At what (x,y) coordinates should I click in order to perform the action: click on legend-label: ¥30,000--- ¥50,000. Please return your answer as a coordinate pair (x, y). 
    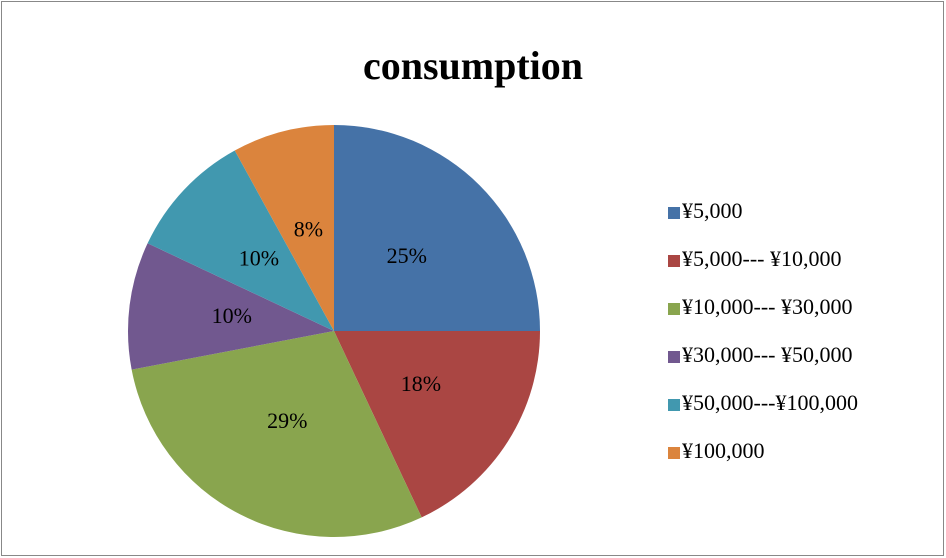
    Looking at the image, I should click on (767, 354).